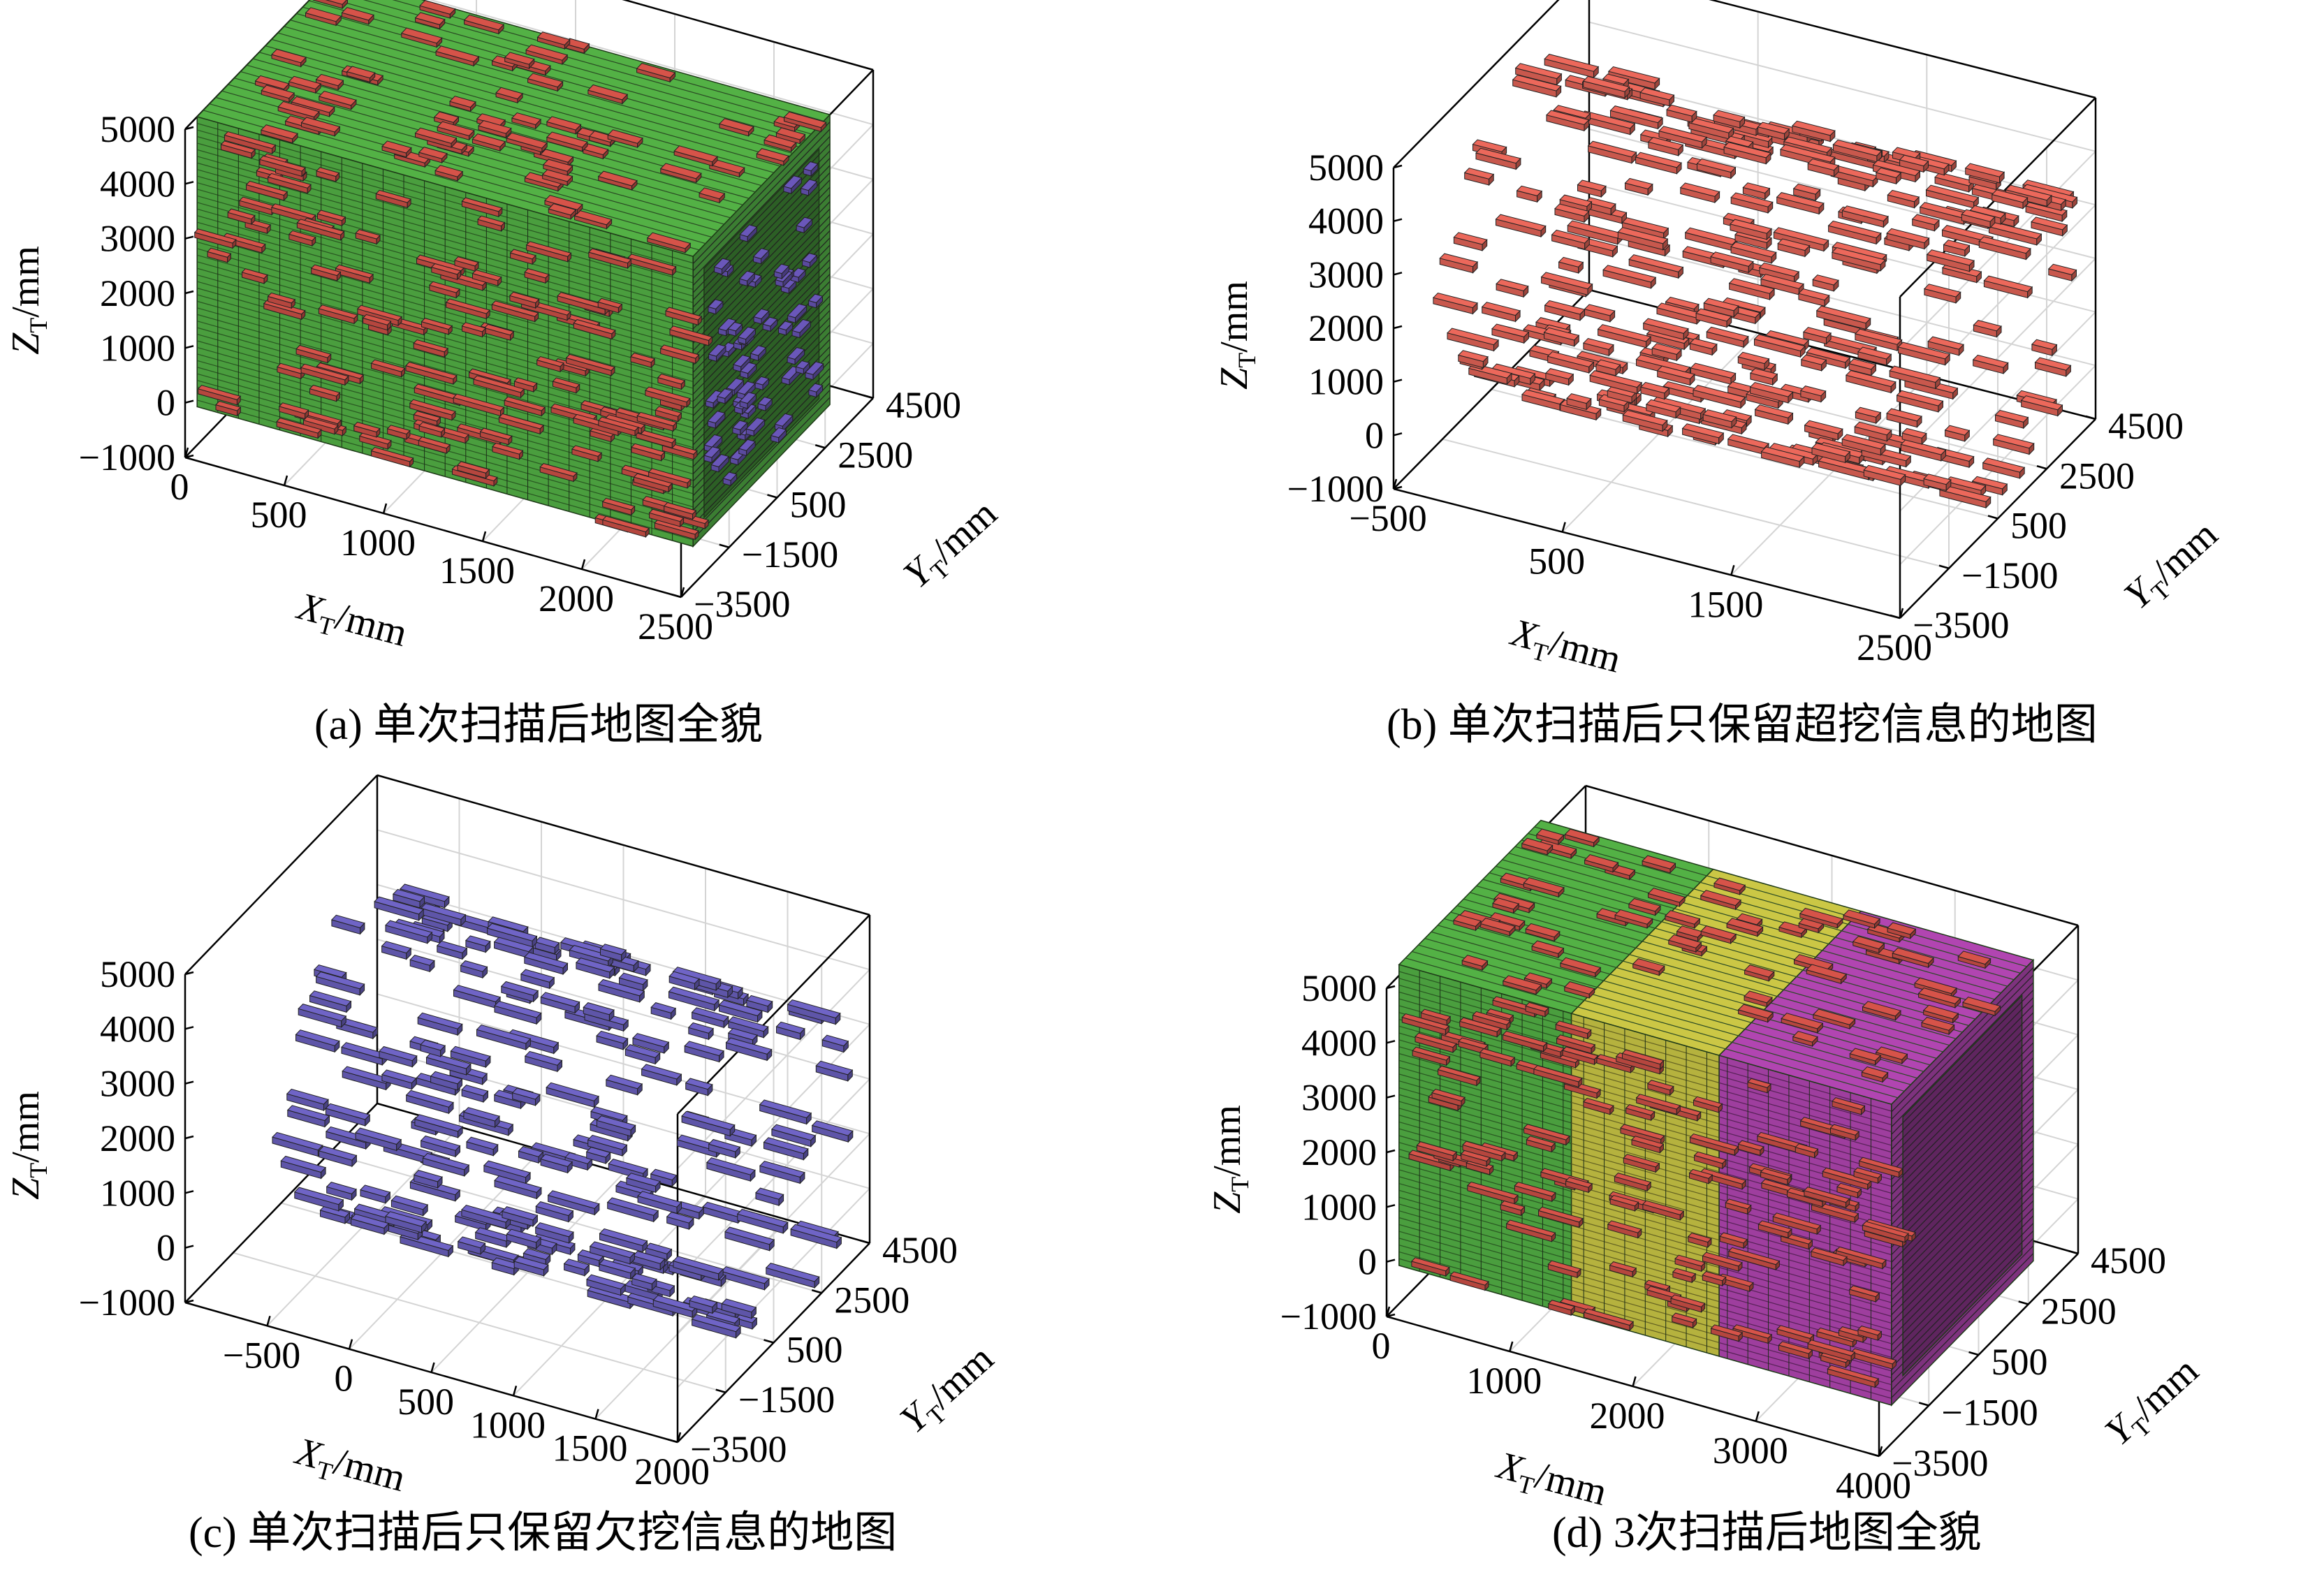  Describe the element at coordinates (281, 875) in the screenshot. I see `axis-edge` at that location.